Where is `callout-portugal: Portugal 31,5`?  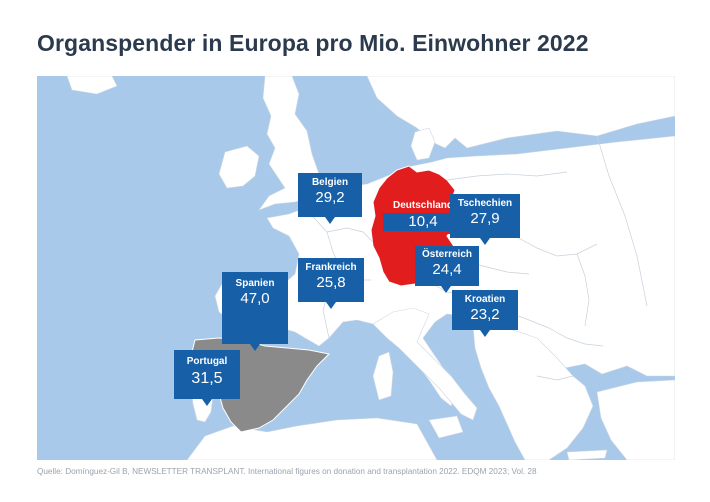 callout-portugal: Portugal 31,5 is located at coordinates (207, 378).